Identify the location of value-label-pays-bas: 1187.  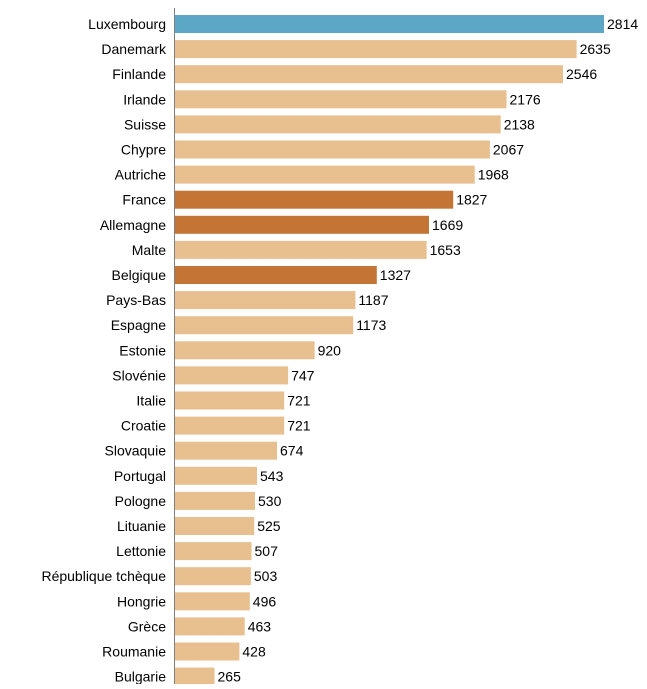
(373, 300).